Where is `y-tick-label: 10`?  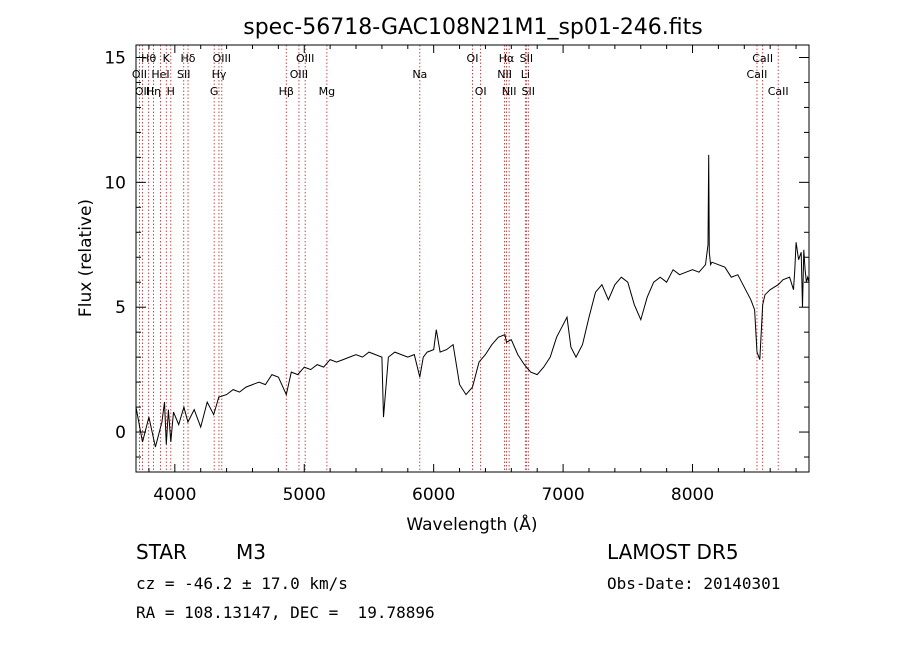
y-tick-label: 10 is located at coordinates (115, 183).